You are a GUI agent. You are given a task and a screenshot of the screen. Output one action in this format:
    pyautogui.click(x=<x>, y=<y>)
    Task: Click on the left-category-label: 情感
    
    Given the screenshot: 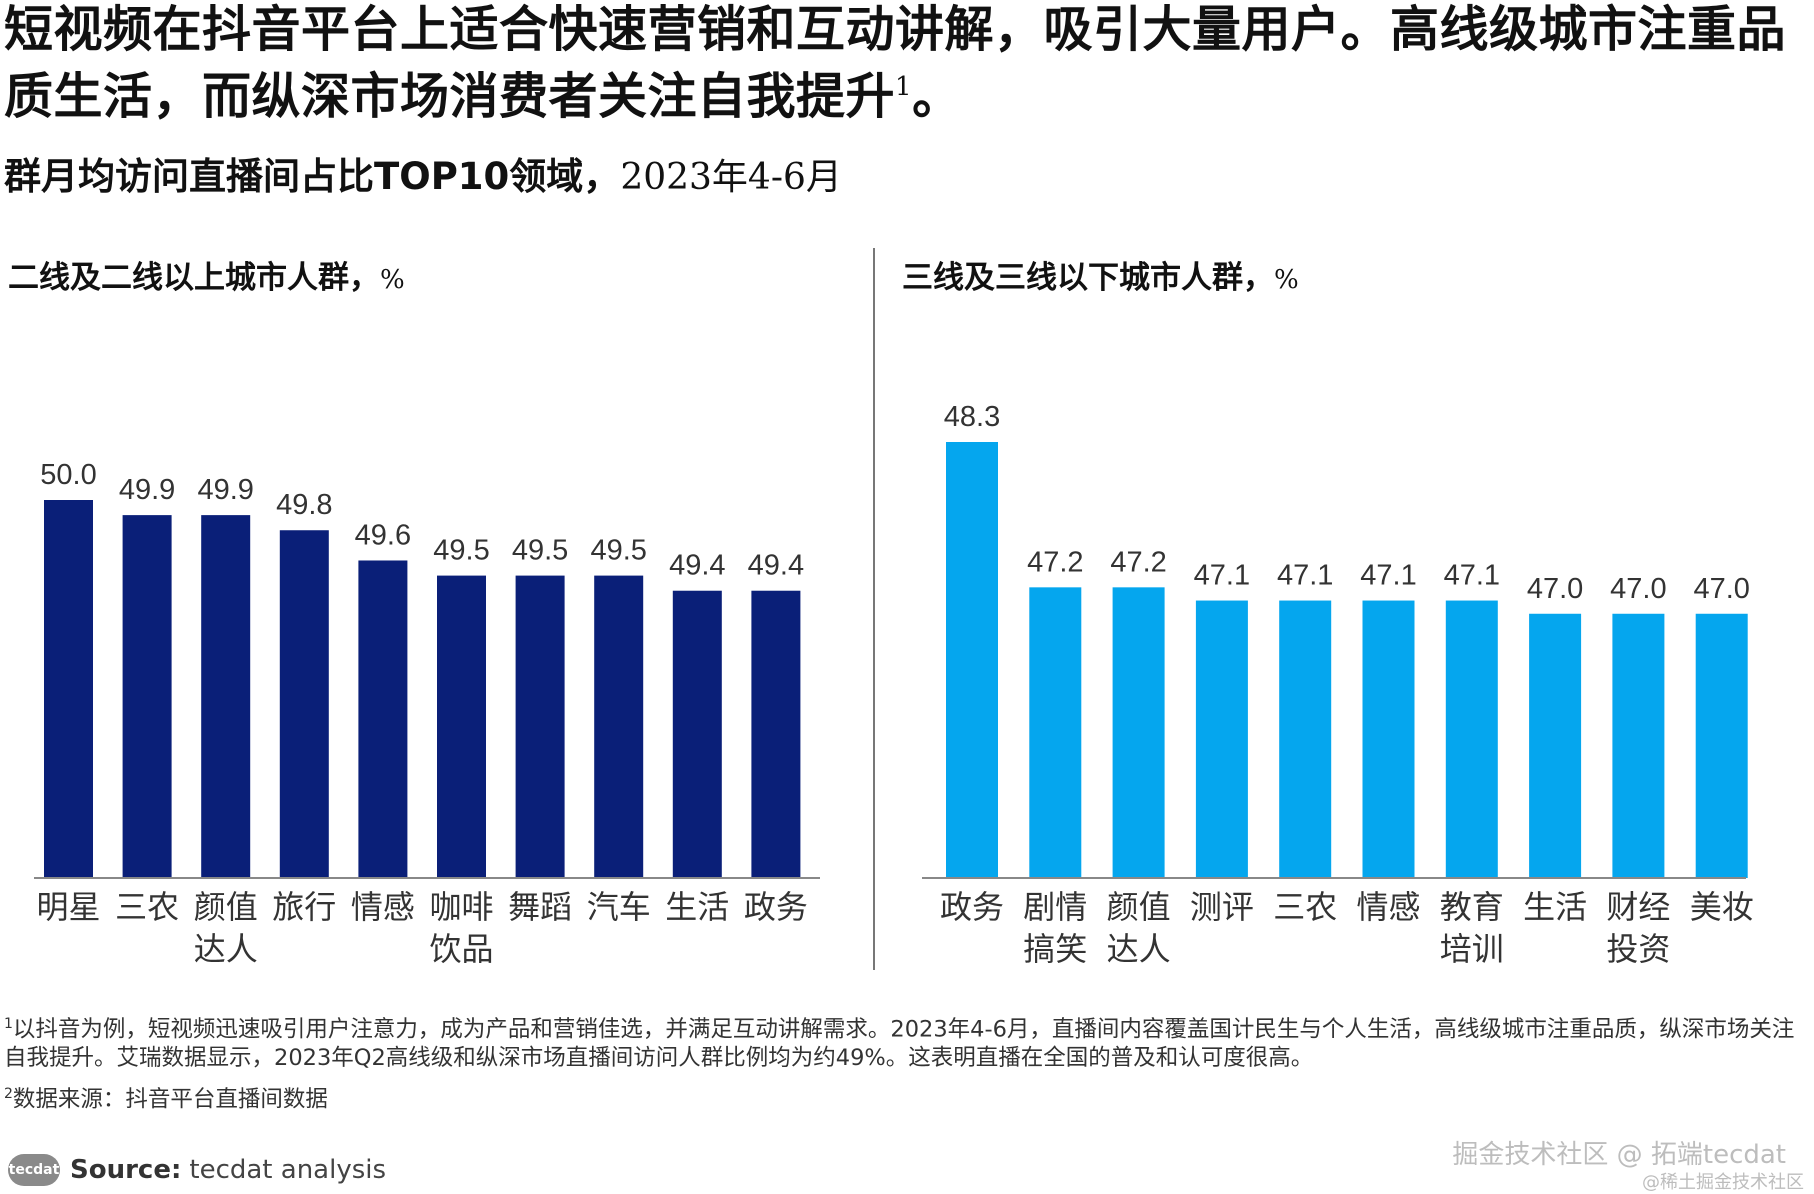 What is the action you would take?
    pyautogui.click(x=383, y=907)
    